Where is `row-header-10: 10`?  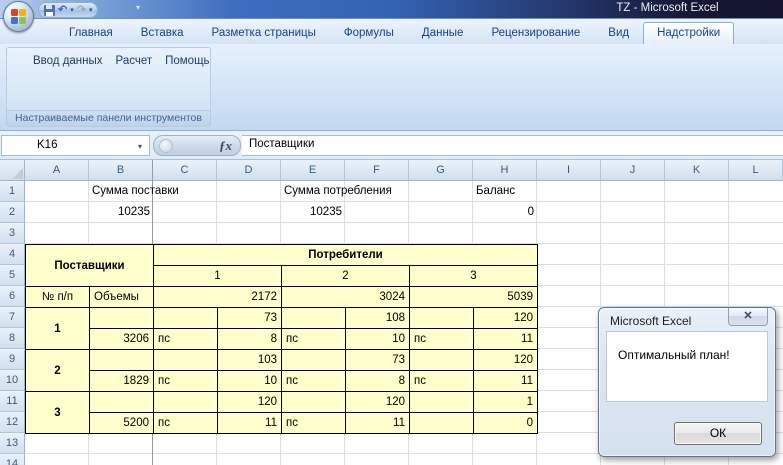 row-header-10: 10 is located at coordinates (12, 380).